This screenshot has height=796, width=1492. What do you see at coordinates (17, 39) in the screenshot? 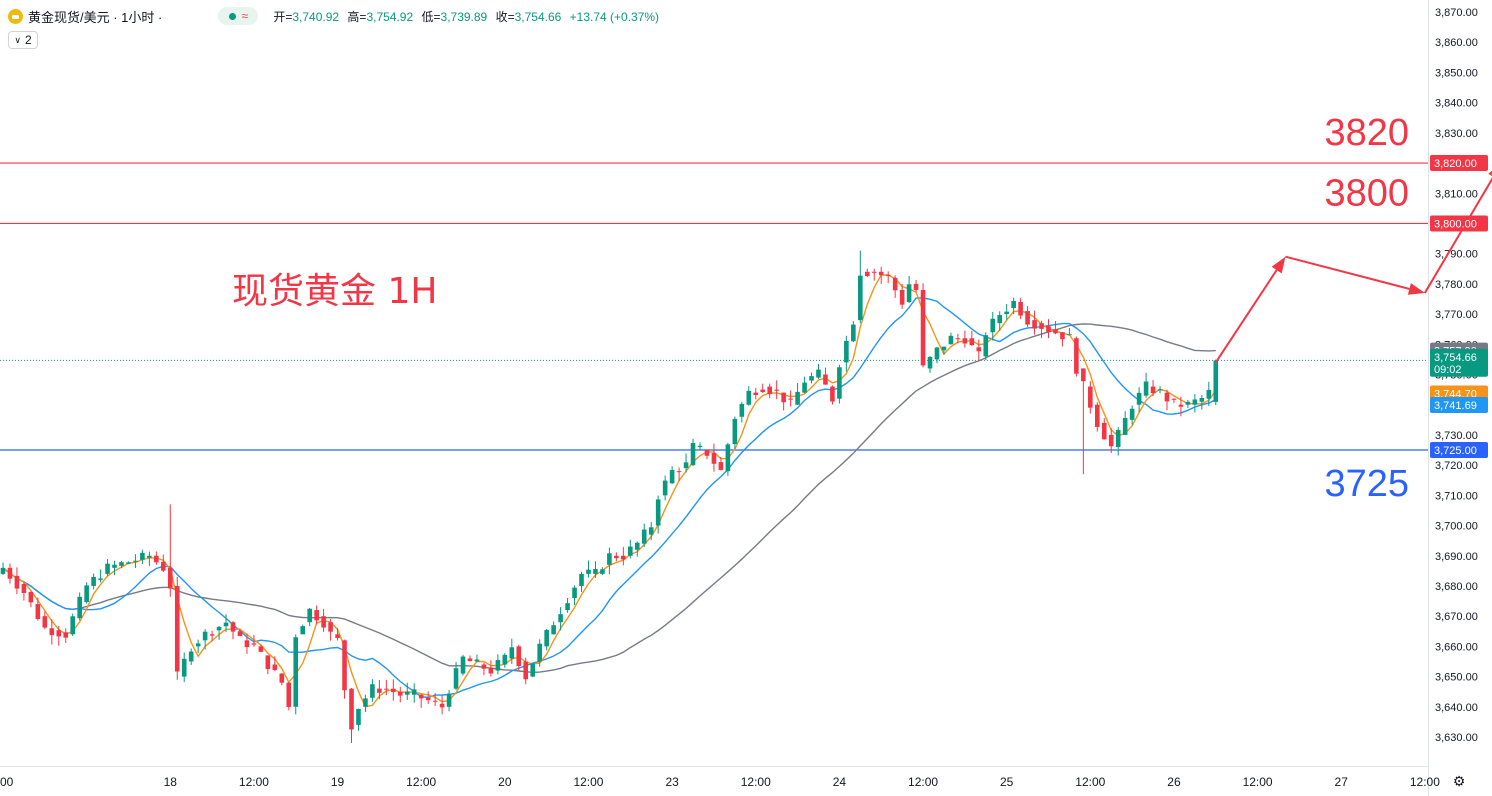
I see `chevron-down-icon: ∨` at bounding box center [17, 39].